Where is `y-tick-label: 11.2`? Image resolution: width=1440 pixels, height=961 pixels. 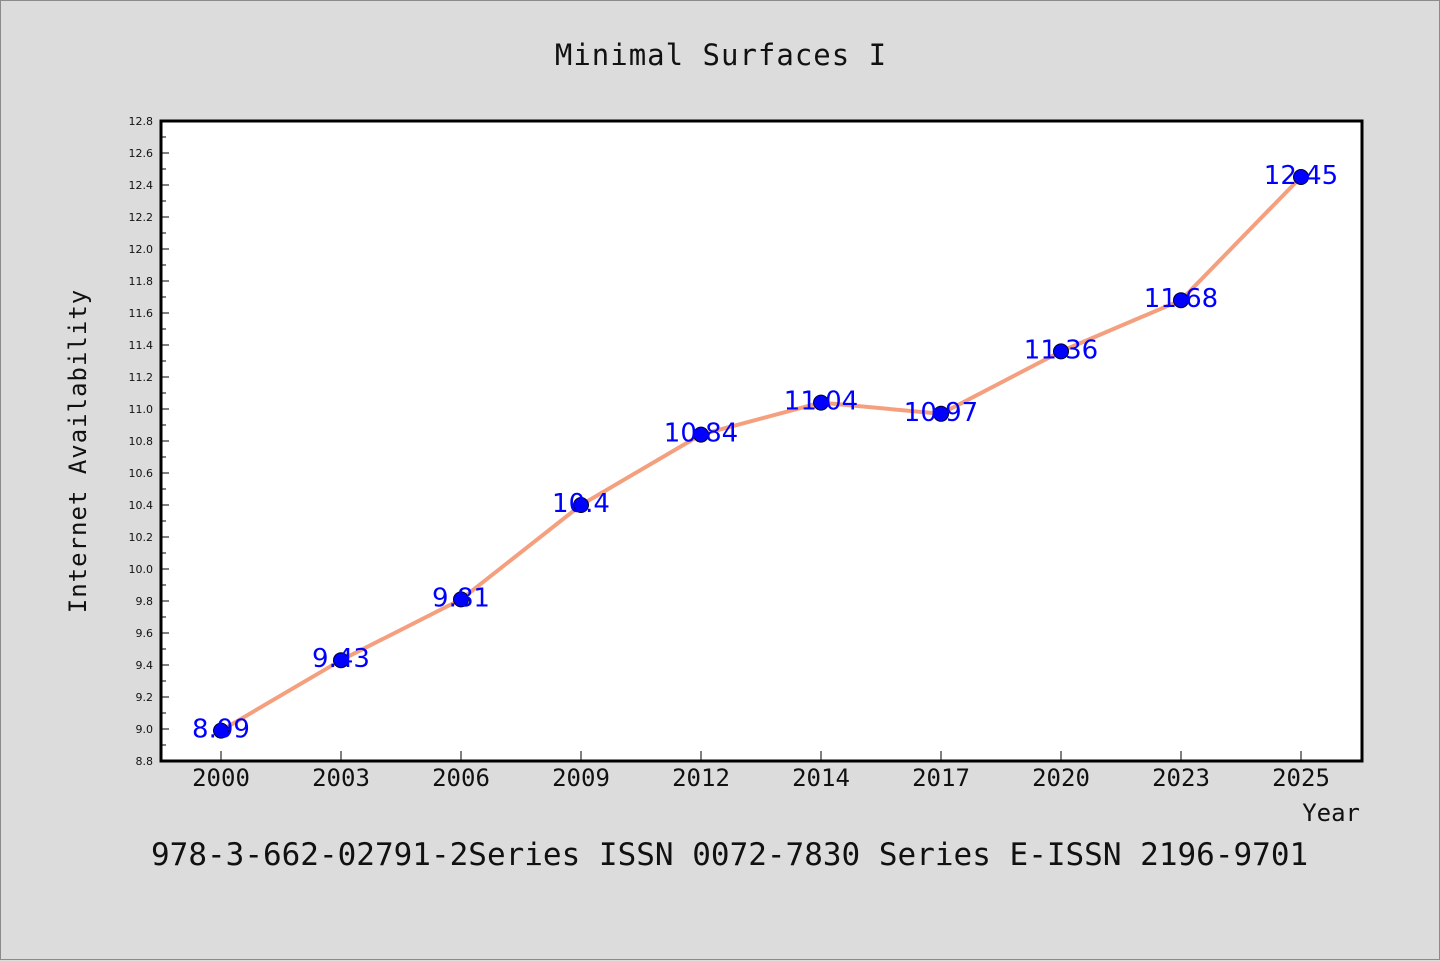
y-tick-label: 11.2 is located at coordinates (141, 377).